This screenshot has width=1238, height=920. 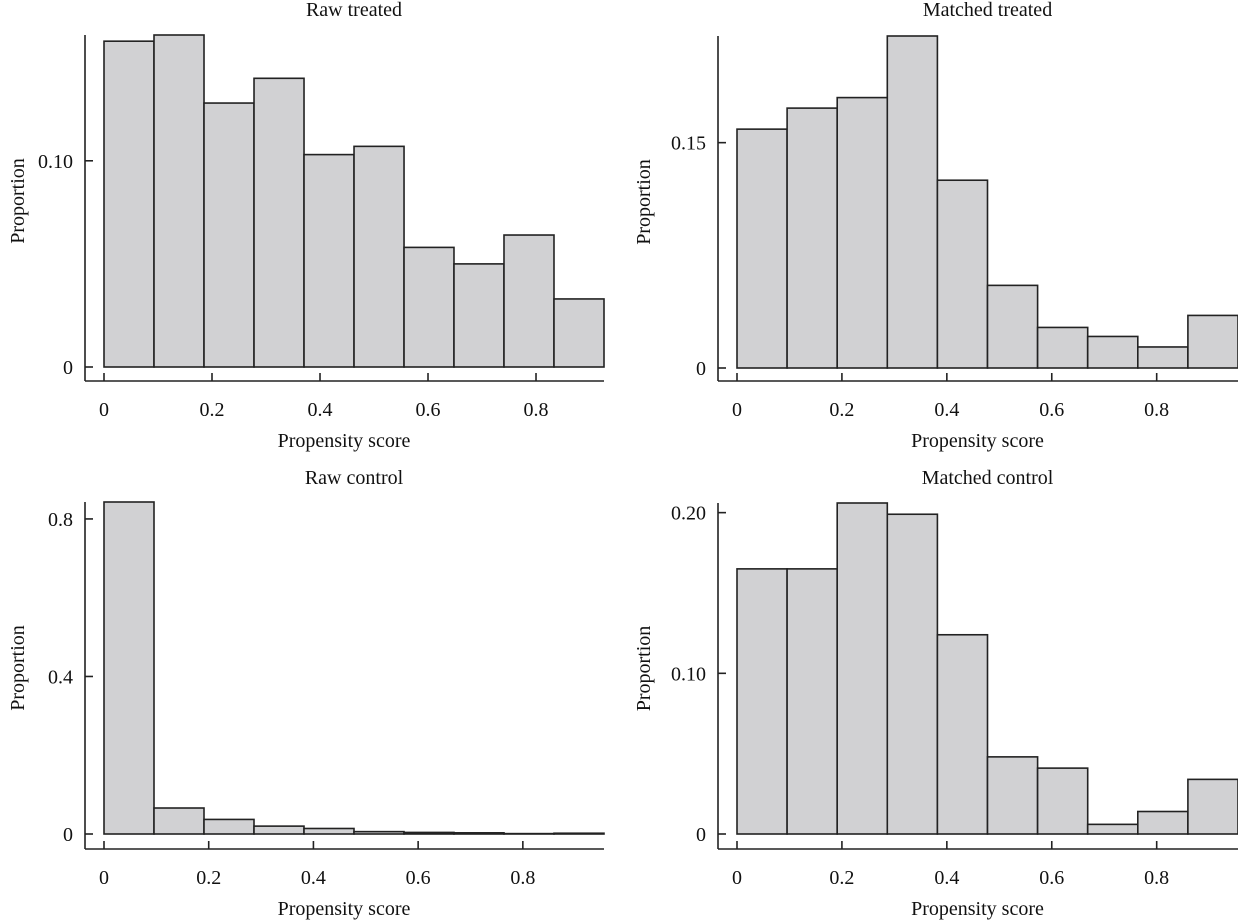 What do you see at coordinates (354, 478) in the screenshot?
I see `chart-title: Raw control` at bounding box center [354, 478].